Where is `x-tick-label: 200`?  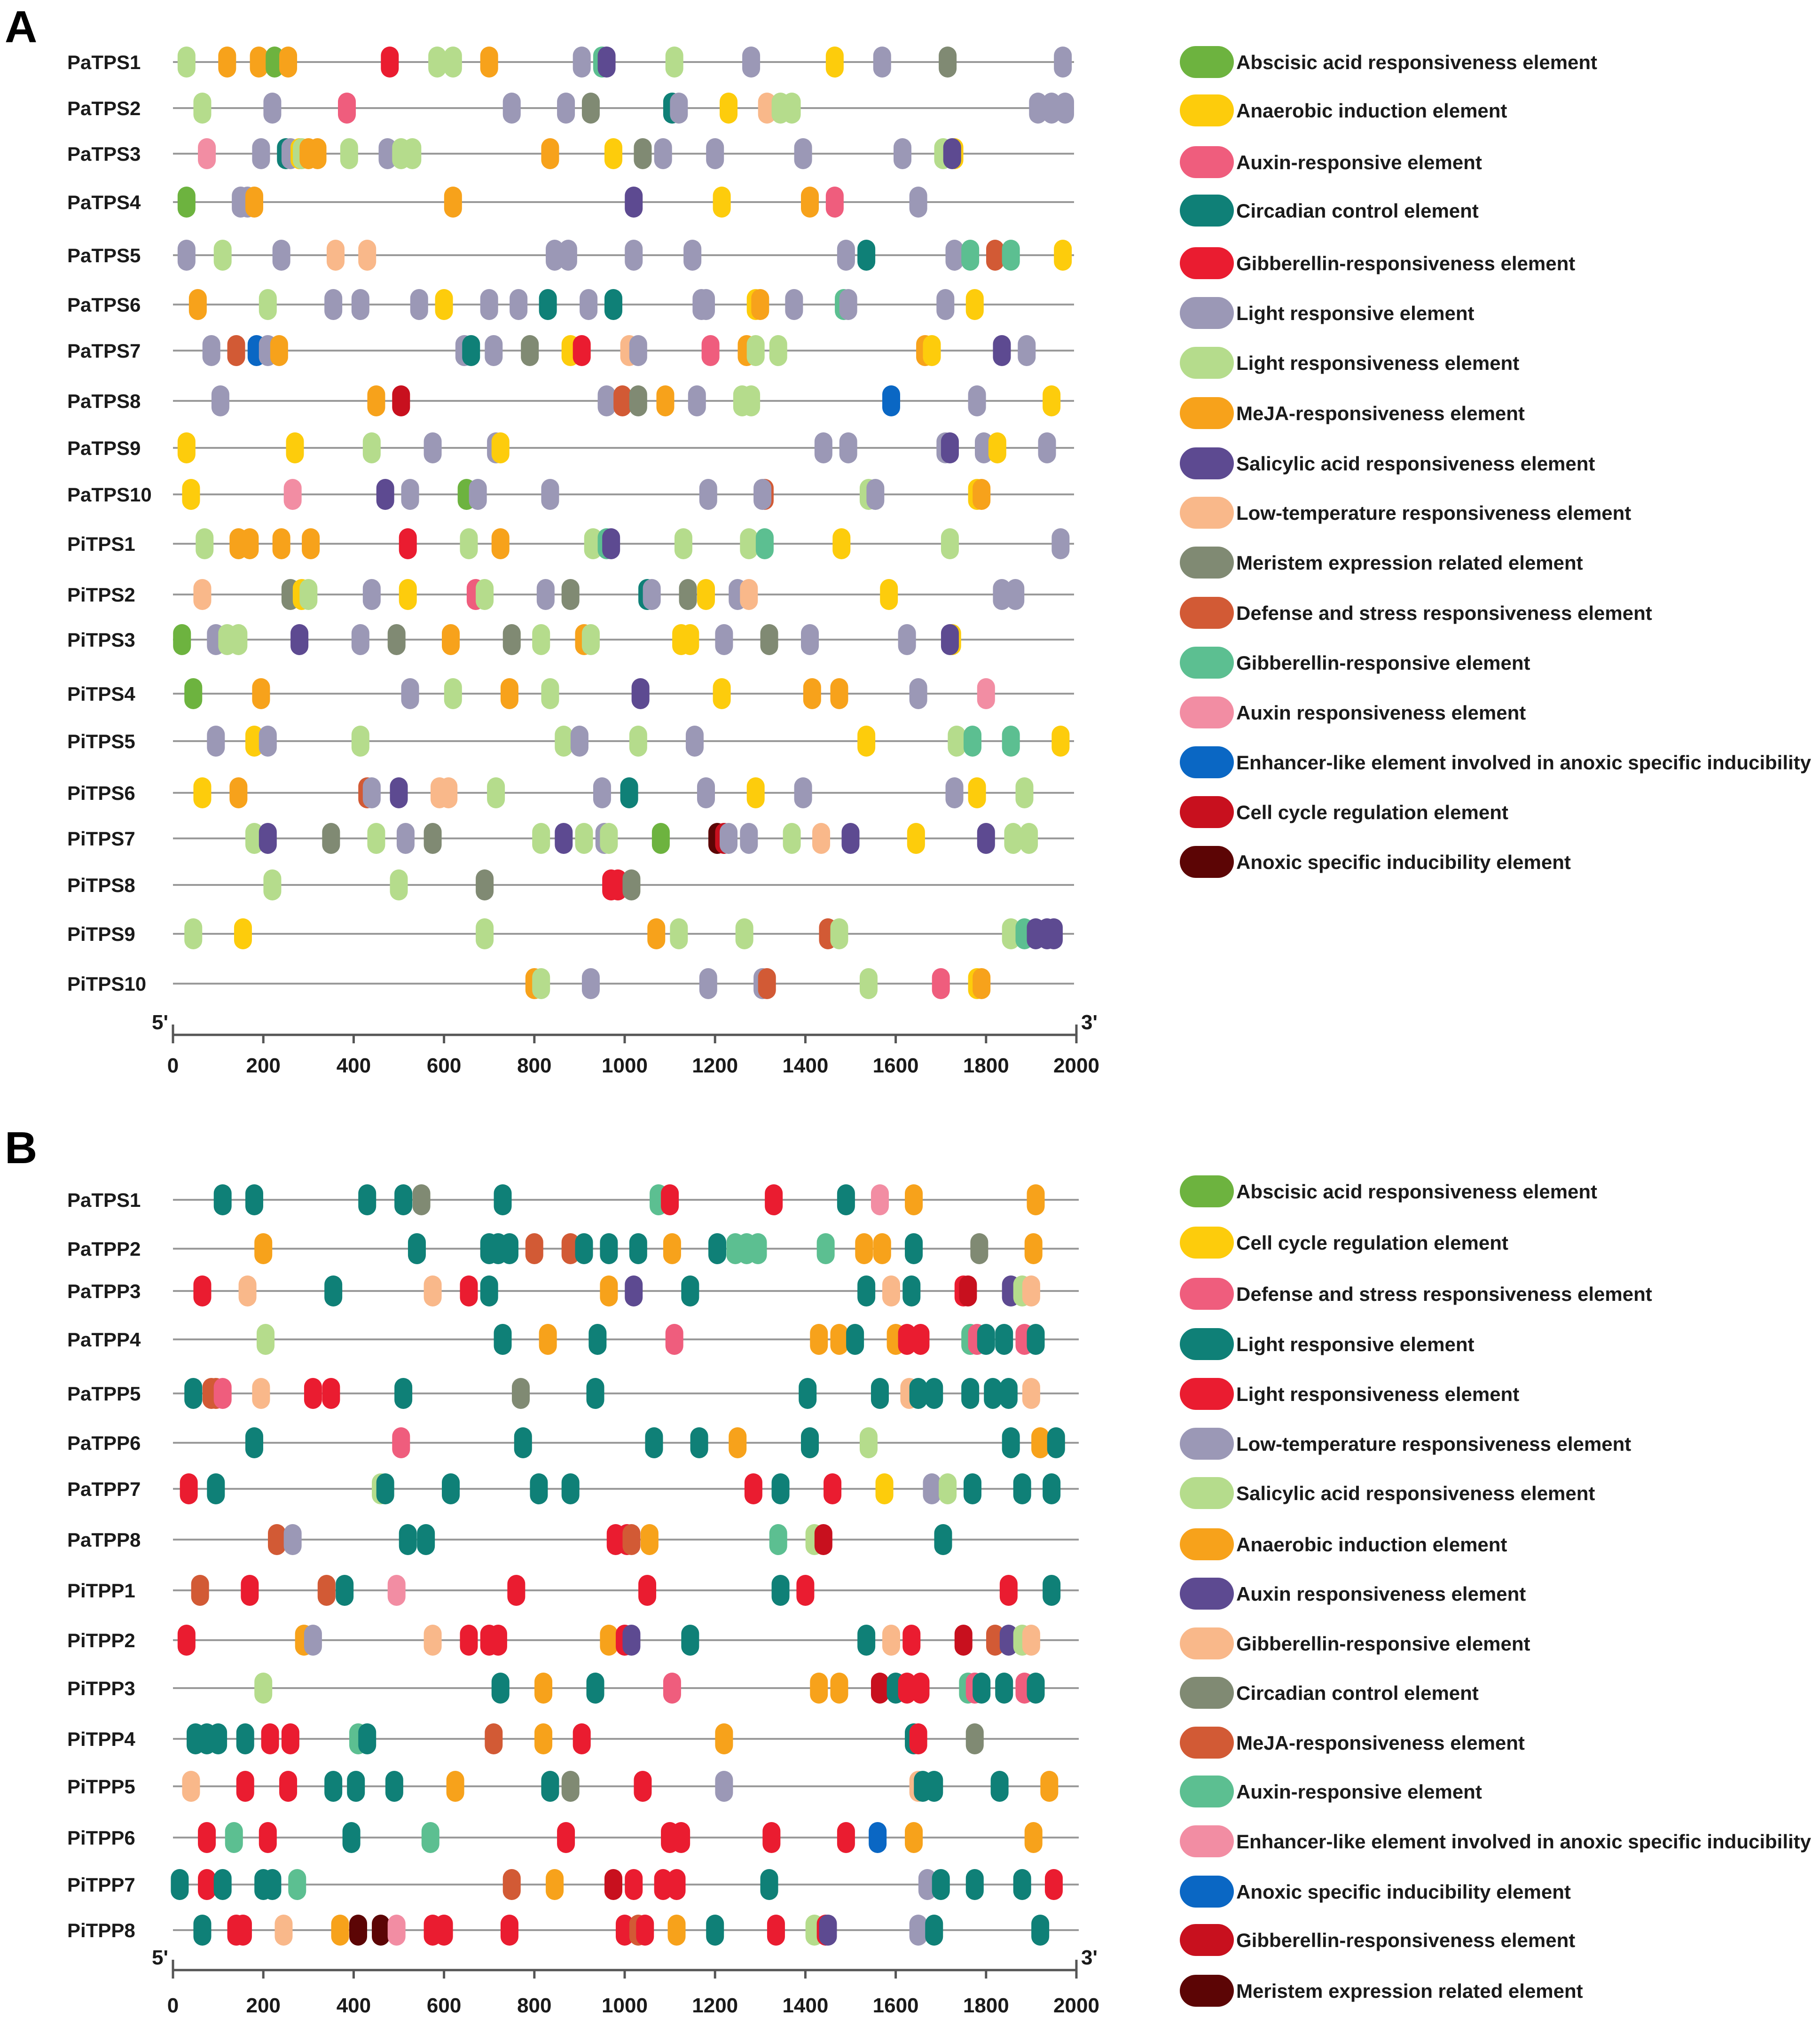
x-tick-label: 200 is located at coordinates (263, 1065).